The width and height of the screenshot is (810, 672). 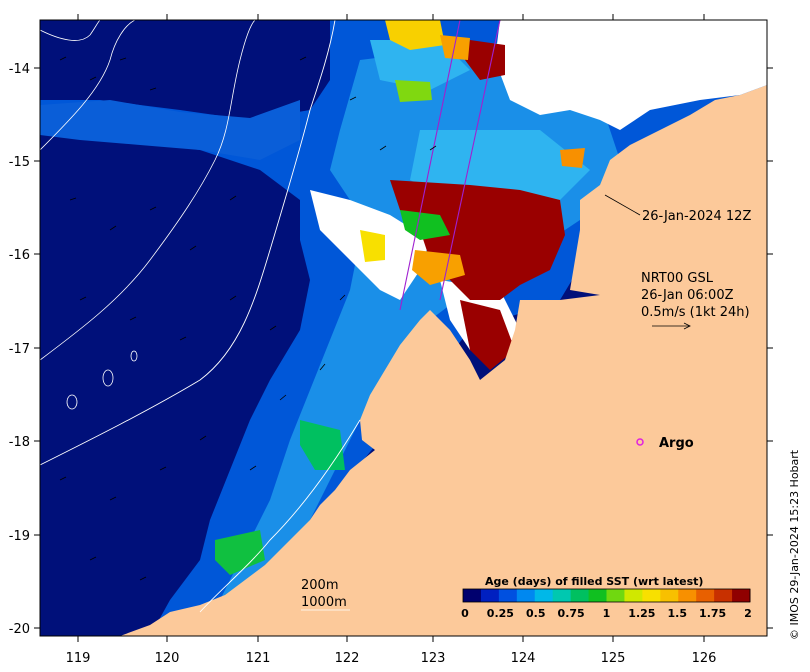 What do you see at coordinates (415, 35) in the screenshot?
I see `yellow-patch-north` at bounding box center [415, 35].